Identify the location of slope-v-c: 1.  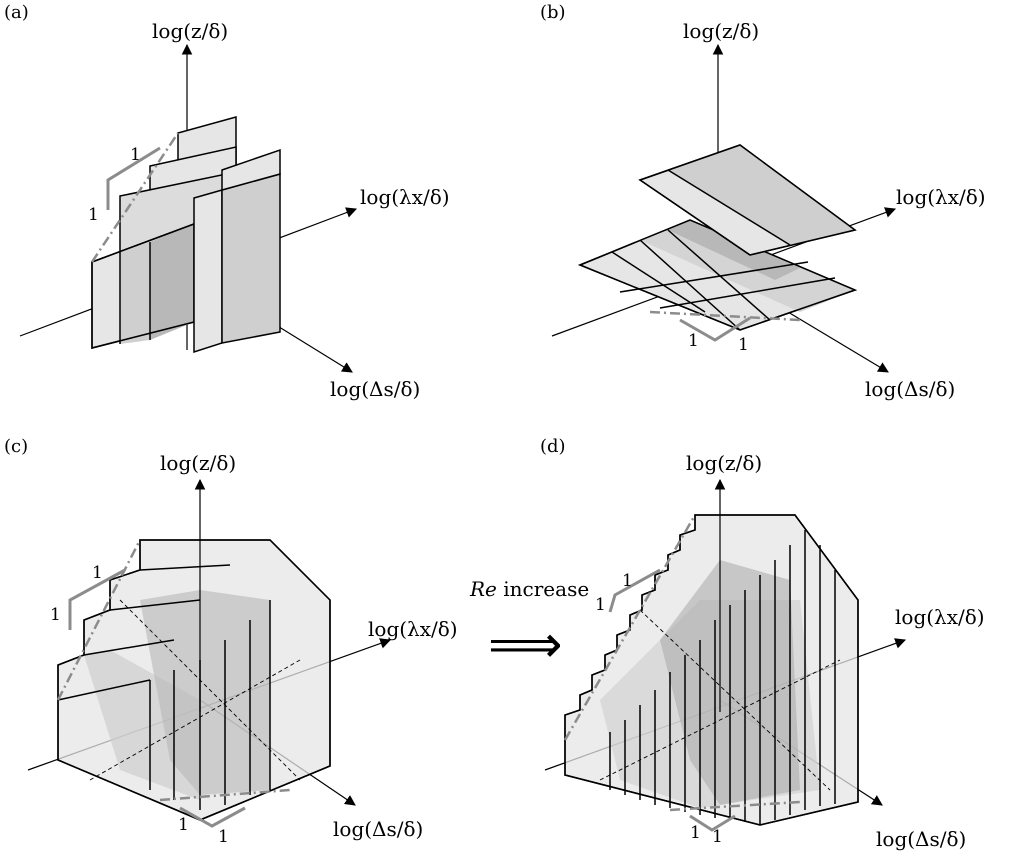
(55, 615).